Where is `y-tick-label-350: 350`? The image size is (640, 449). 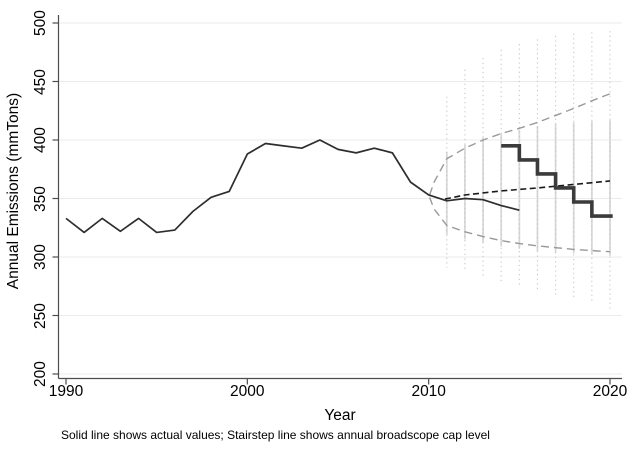 y-tick-label-350: 350 is located at coordinates (40, 198).